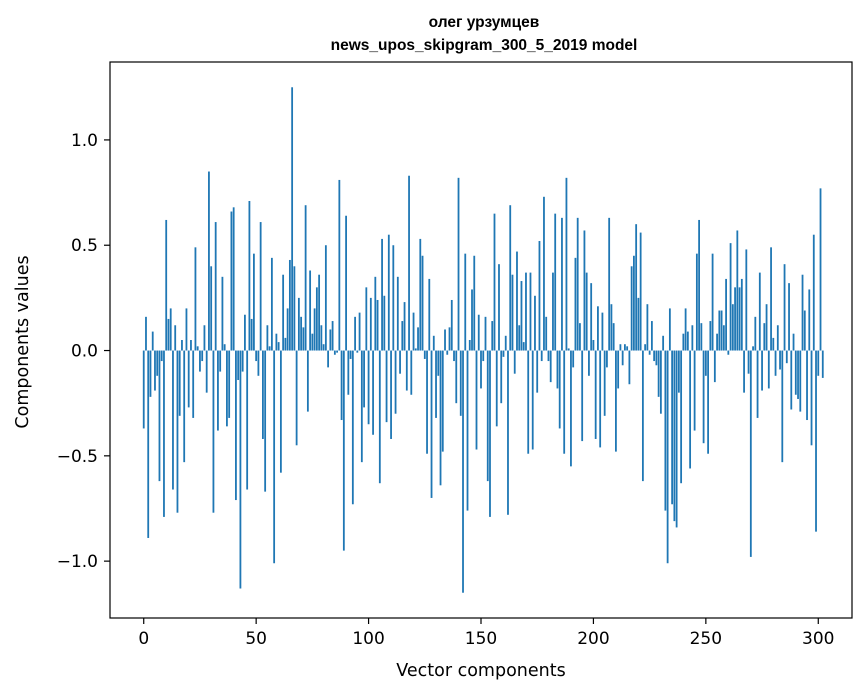  I want to click on x-tick-label: 250, so click(706, 639).